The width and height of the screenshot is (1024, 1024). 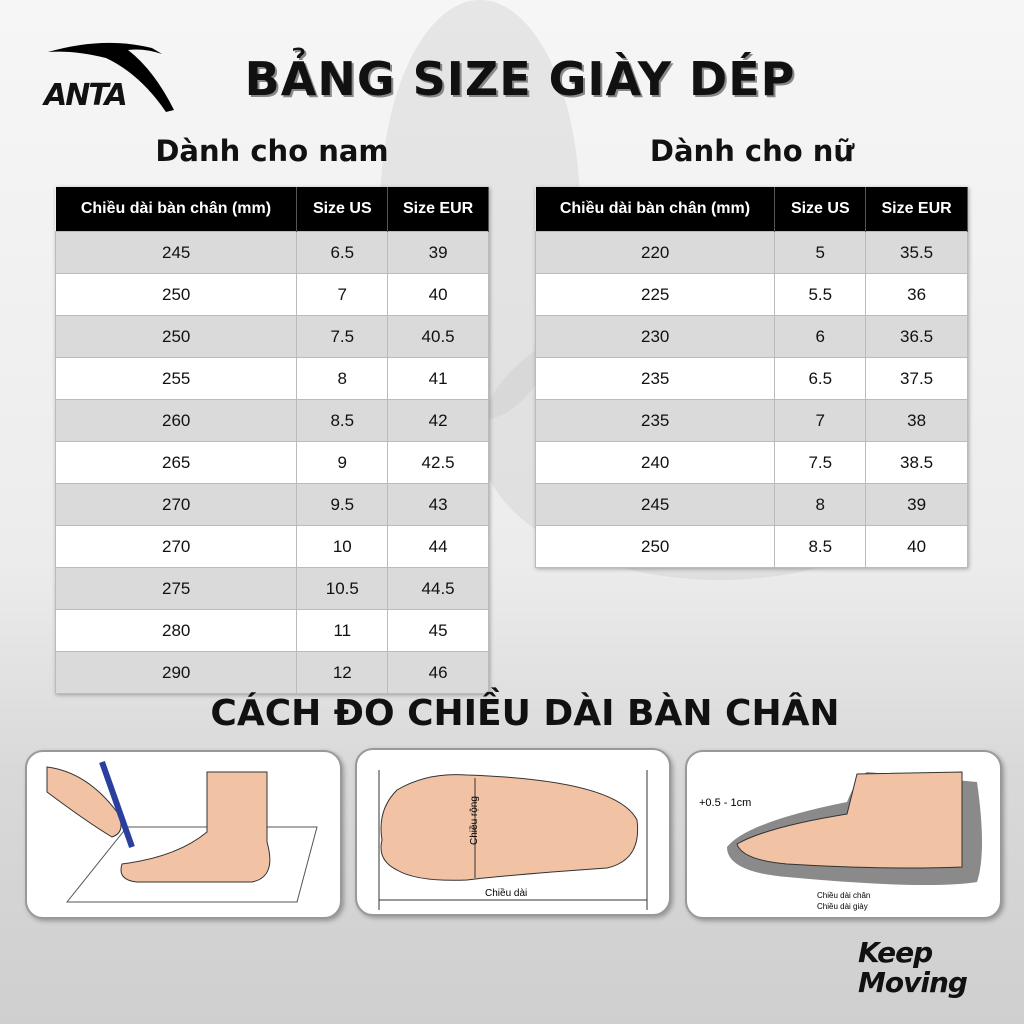 What do you see at coordinates (916, 378) in the screenshot?
I see `size-eur-cell: 37.5` at bounding box center [916, 378].